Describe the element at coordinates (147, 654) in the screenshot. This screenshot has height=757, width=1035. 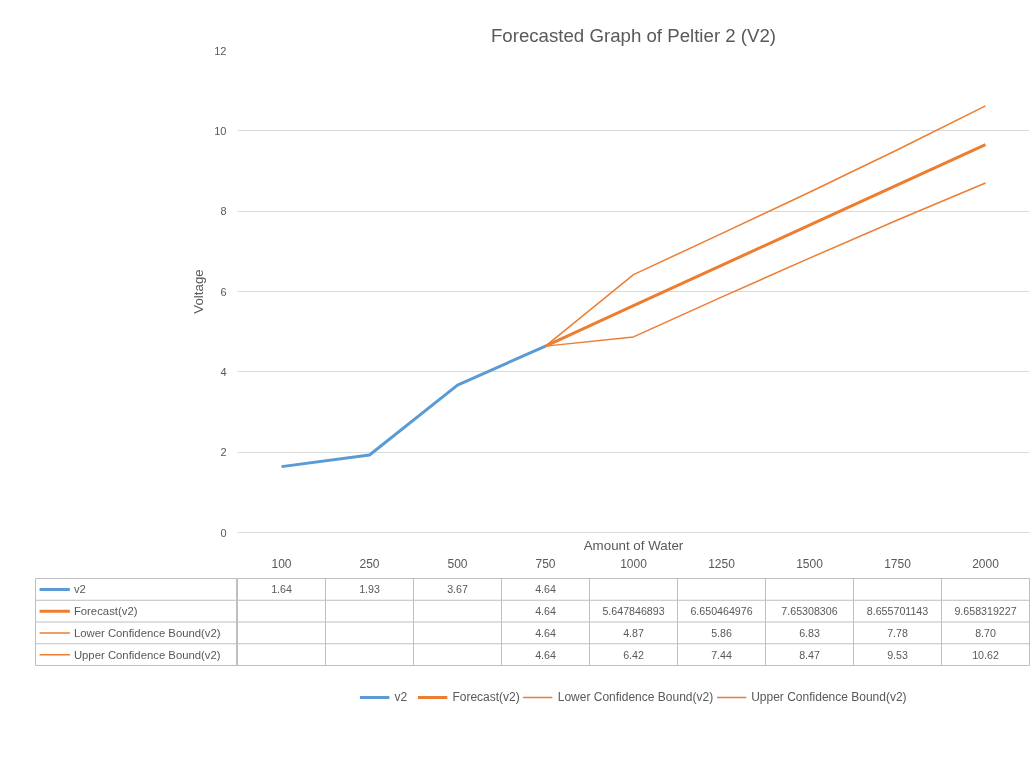
I see `text: Upper Confidence Bound(v2)` at that location.